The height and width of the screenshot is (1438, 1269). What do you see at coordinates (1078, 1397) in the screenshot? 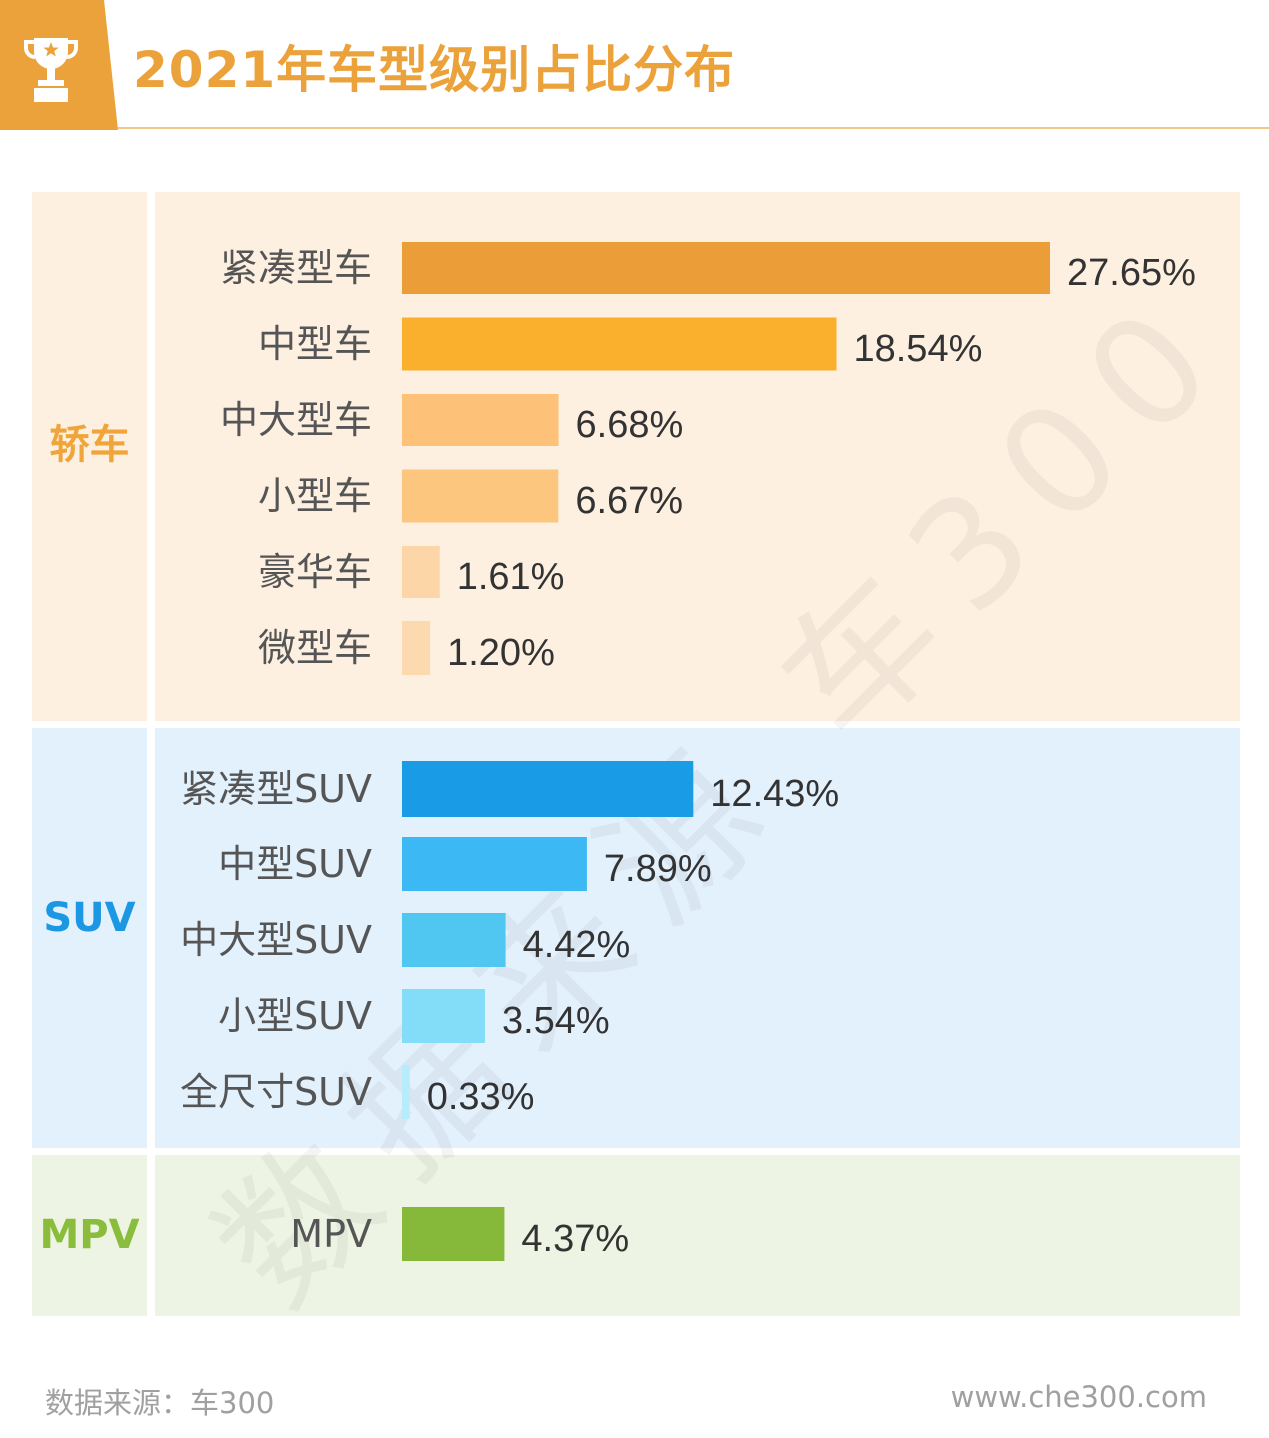
I see `website-url: www.che300.com` at bounding box center [1078, 1397].